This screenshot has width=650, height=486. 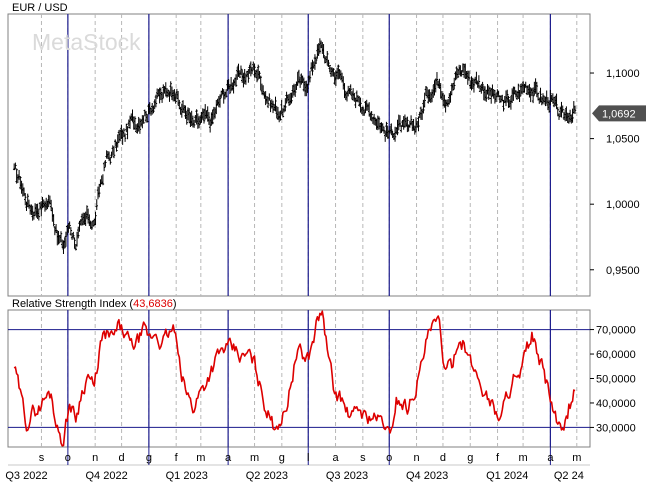 What do you see at coordinates (613, 379) in the screenshot?
I see `rsi-y-axis: 70,0000 60,0000 50,0000 40,0000 30,0000` at bounding box center [613, 379].